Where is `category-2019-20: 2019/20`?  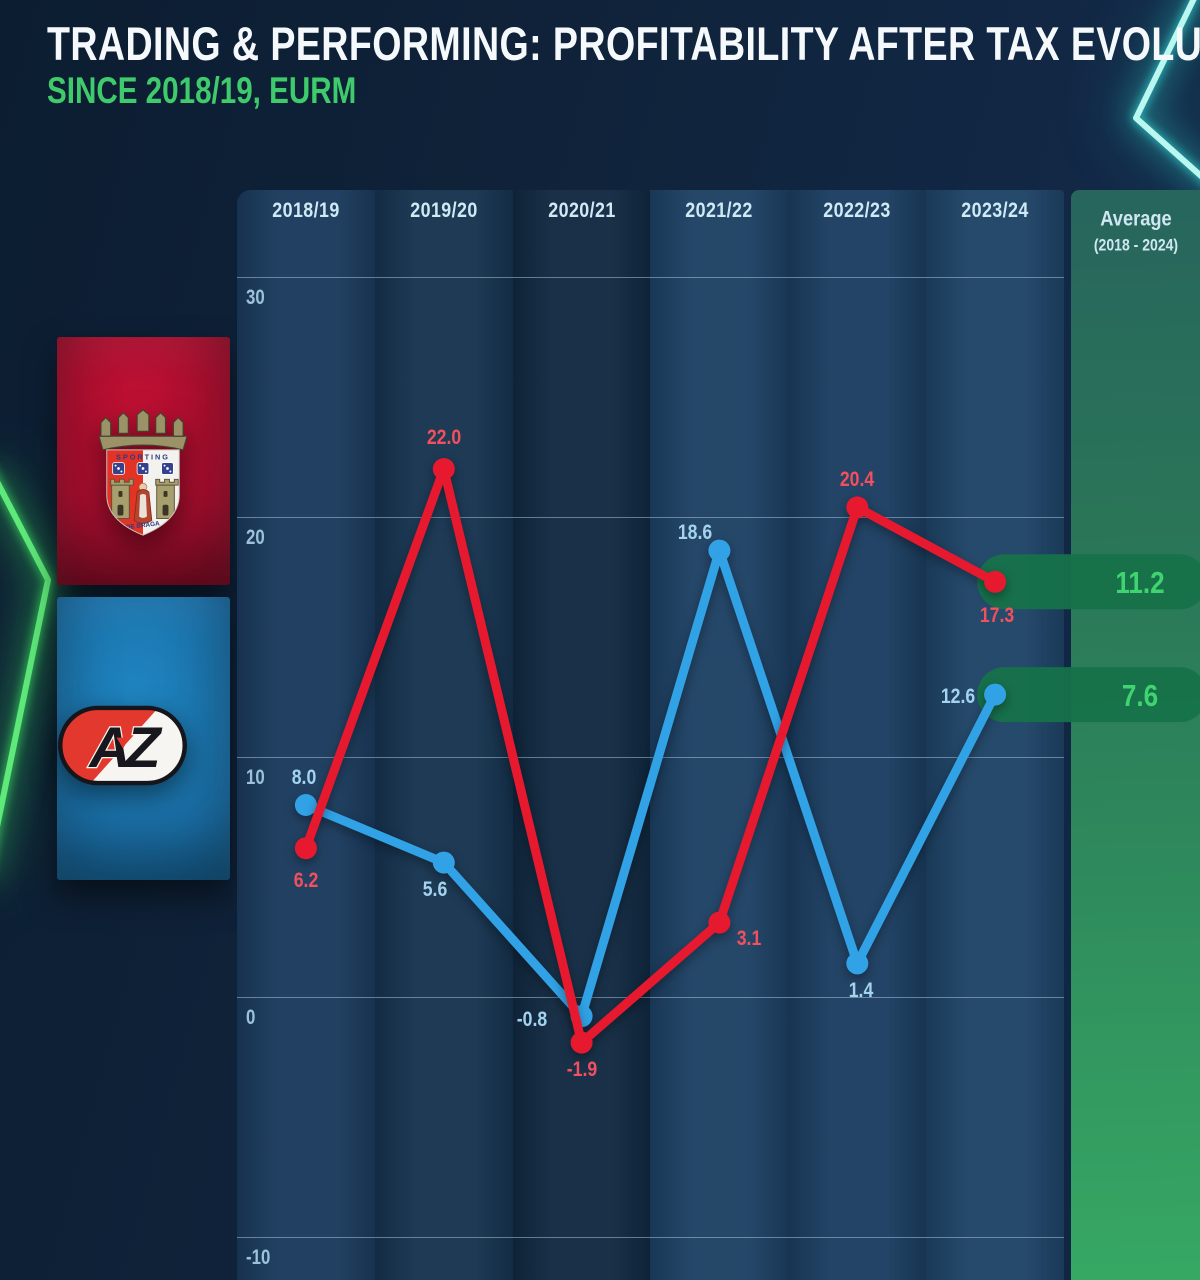
category-2019-20: 2019/20 is located at coordinates (444, 210).